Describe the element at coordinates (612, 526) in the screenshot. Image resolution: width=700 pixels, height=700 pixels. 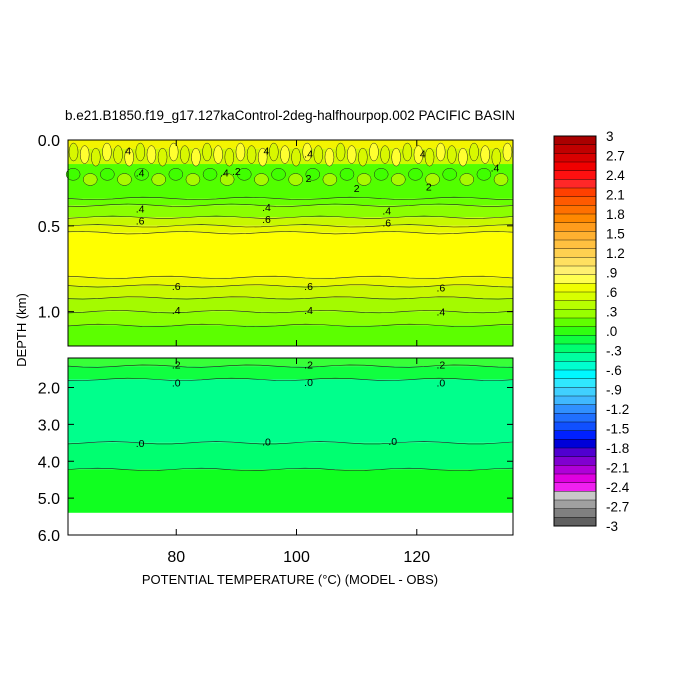
I see `colorbar-label: -3` at that location.